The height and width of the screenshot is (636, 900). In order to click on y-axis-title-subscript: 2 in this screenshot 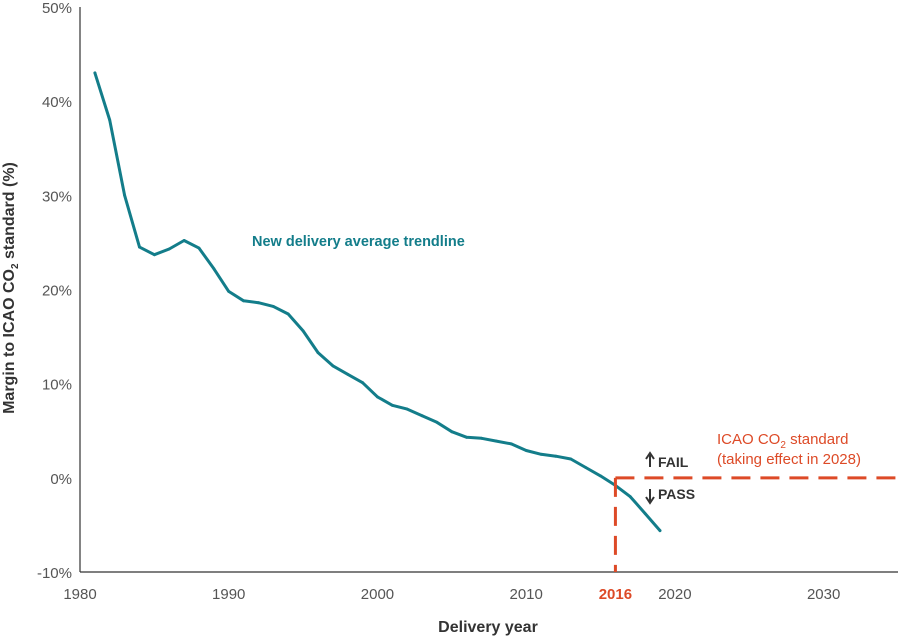, I will do `click(15, 266)`.